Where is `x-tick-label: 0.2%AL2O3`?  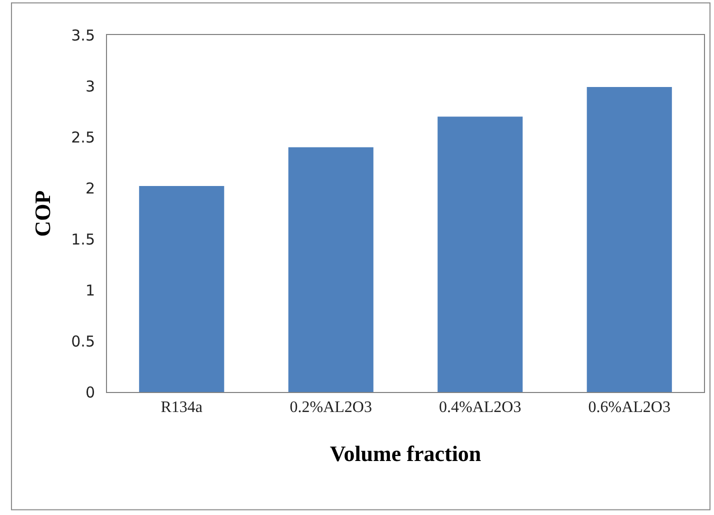
x-tick-label: 0.2%AL2O3 is located at coordinates (331, 407).